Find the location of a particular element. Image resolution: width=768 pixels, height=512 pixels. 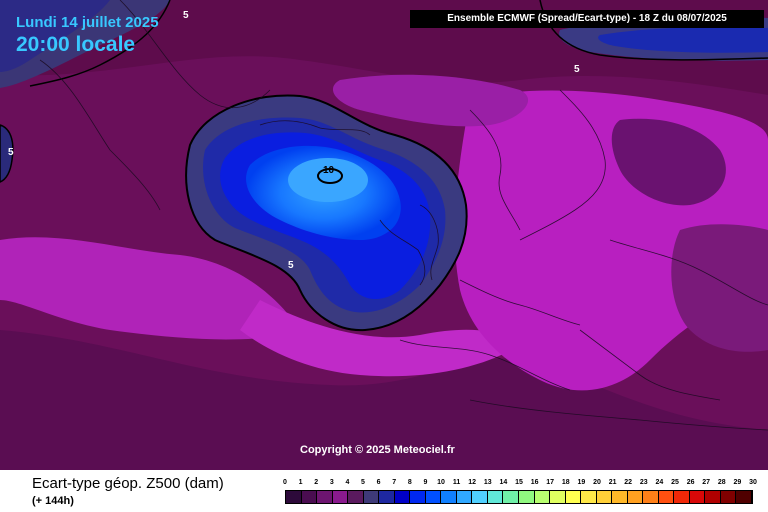

legend-label: 15 is located at coordinates (519, 482).